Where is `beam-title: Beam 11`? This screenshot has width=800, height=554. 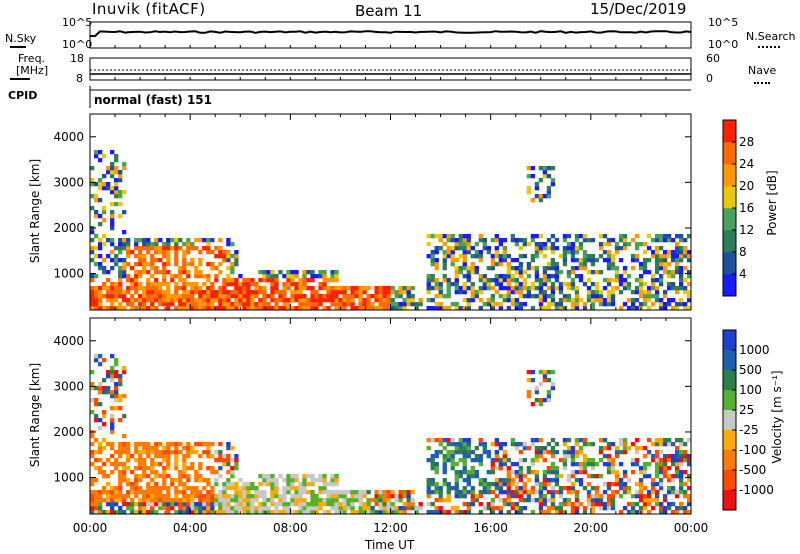
beam-title: Beam 11 is located at coordinates (389, 11).